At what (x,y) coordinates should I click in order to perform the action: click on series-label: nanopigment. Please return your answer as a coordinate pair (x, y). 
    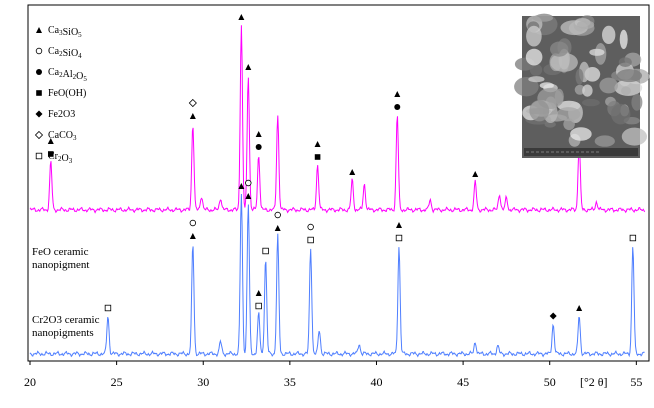
    Looking at the image, I should click on (60, 265).